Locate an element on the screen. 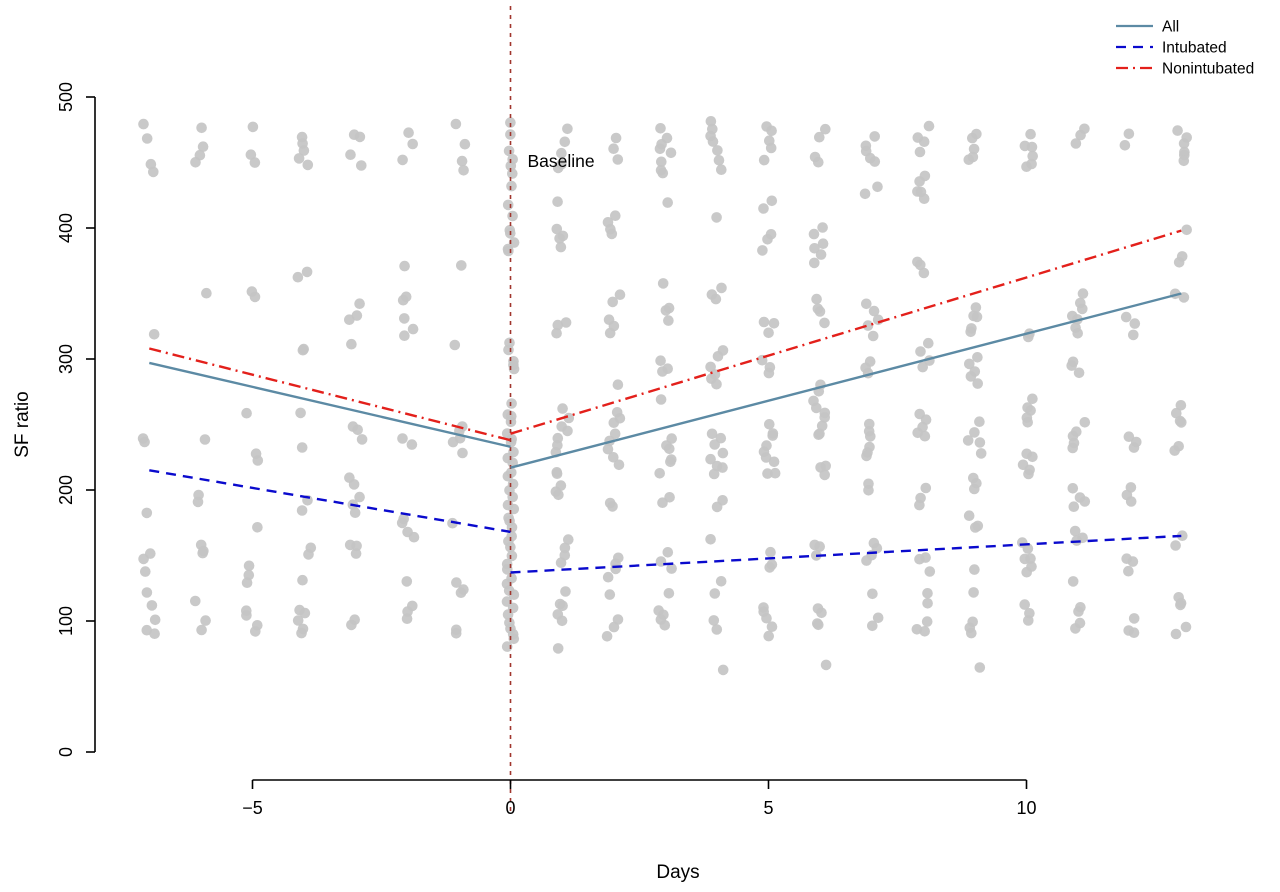 The width and height of the screenshot is (1280, 892). x-tick-label: 5 is located at coordinates (768, 808).